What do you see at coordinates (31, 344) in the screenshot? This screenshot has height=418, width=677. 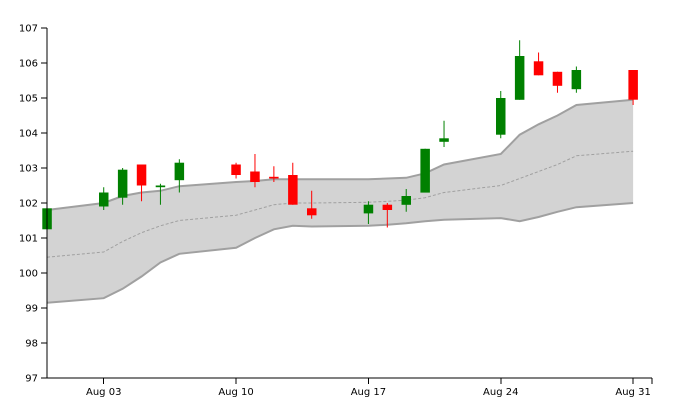 I see `y-tick-label: 98` at bounding box center [31, 344].